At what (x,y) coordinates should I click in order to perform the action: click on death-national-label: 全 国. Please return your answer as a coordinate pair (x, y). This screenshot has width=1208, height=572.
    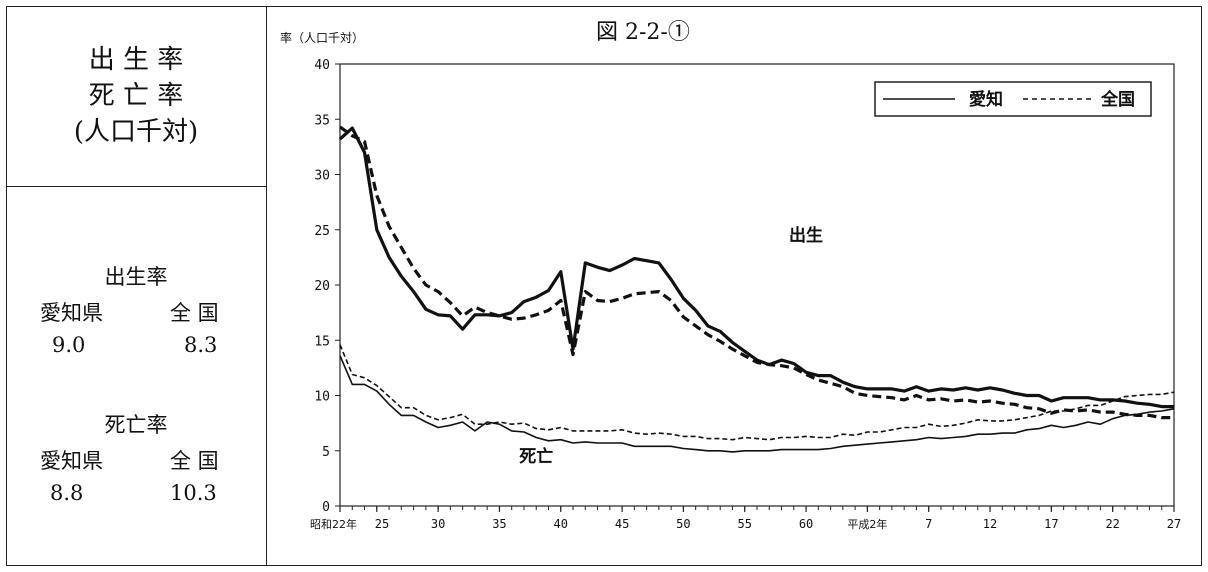
    Looking at the image, I should click on (194, 461).